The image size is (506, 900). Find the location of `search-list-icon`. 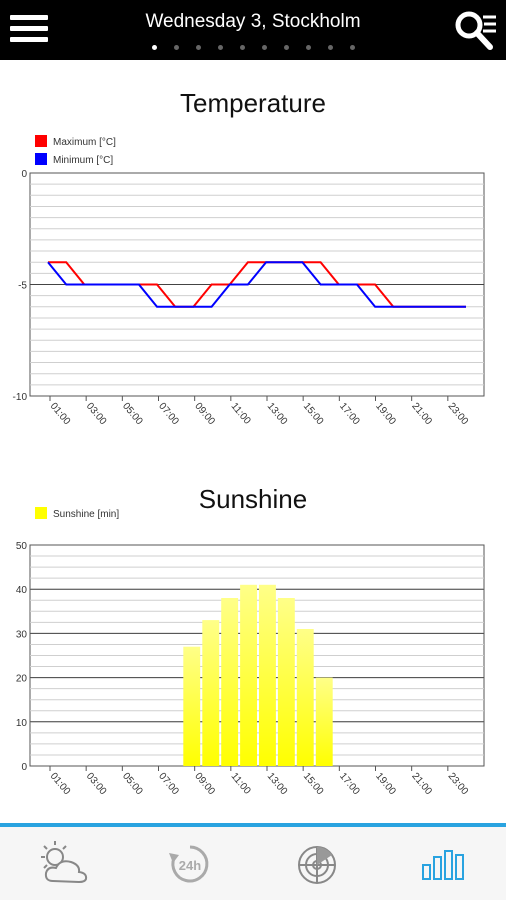

search-list-icon is located at coordinates (475, 30).